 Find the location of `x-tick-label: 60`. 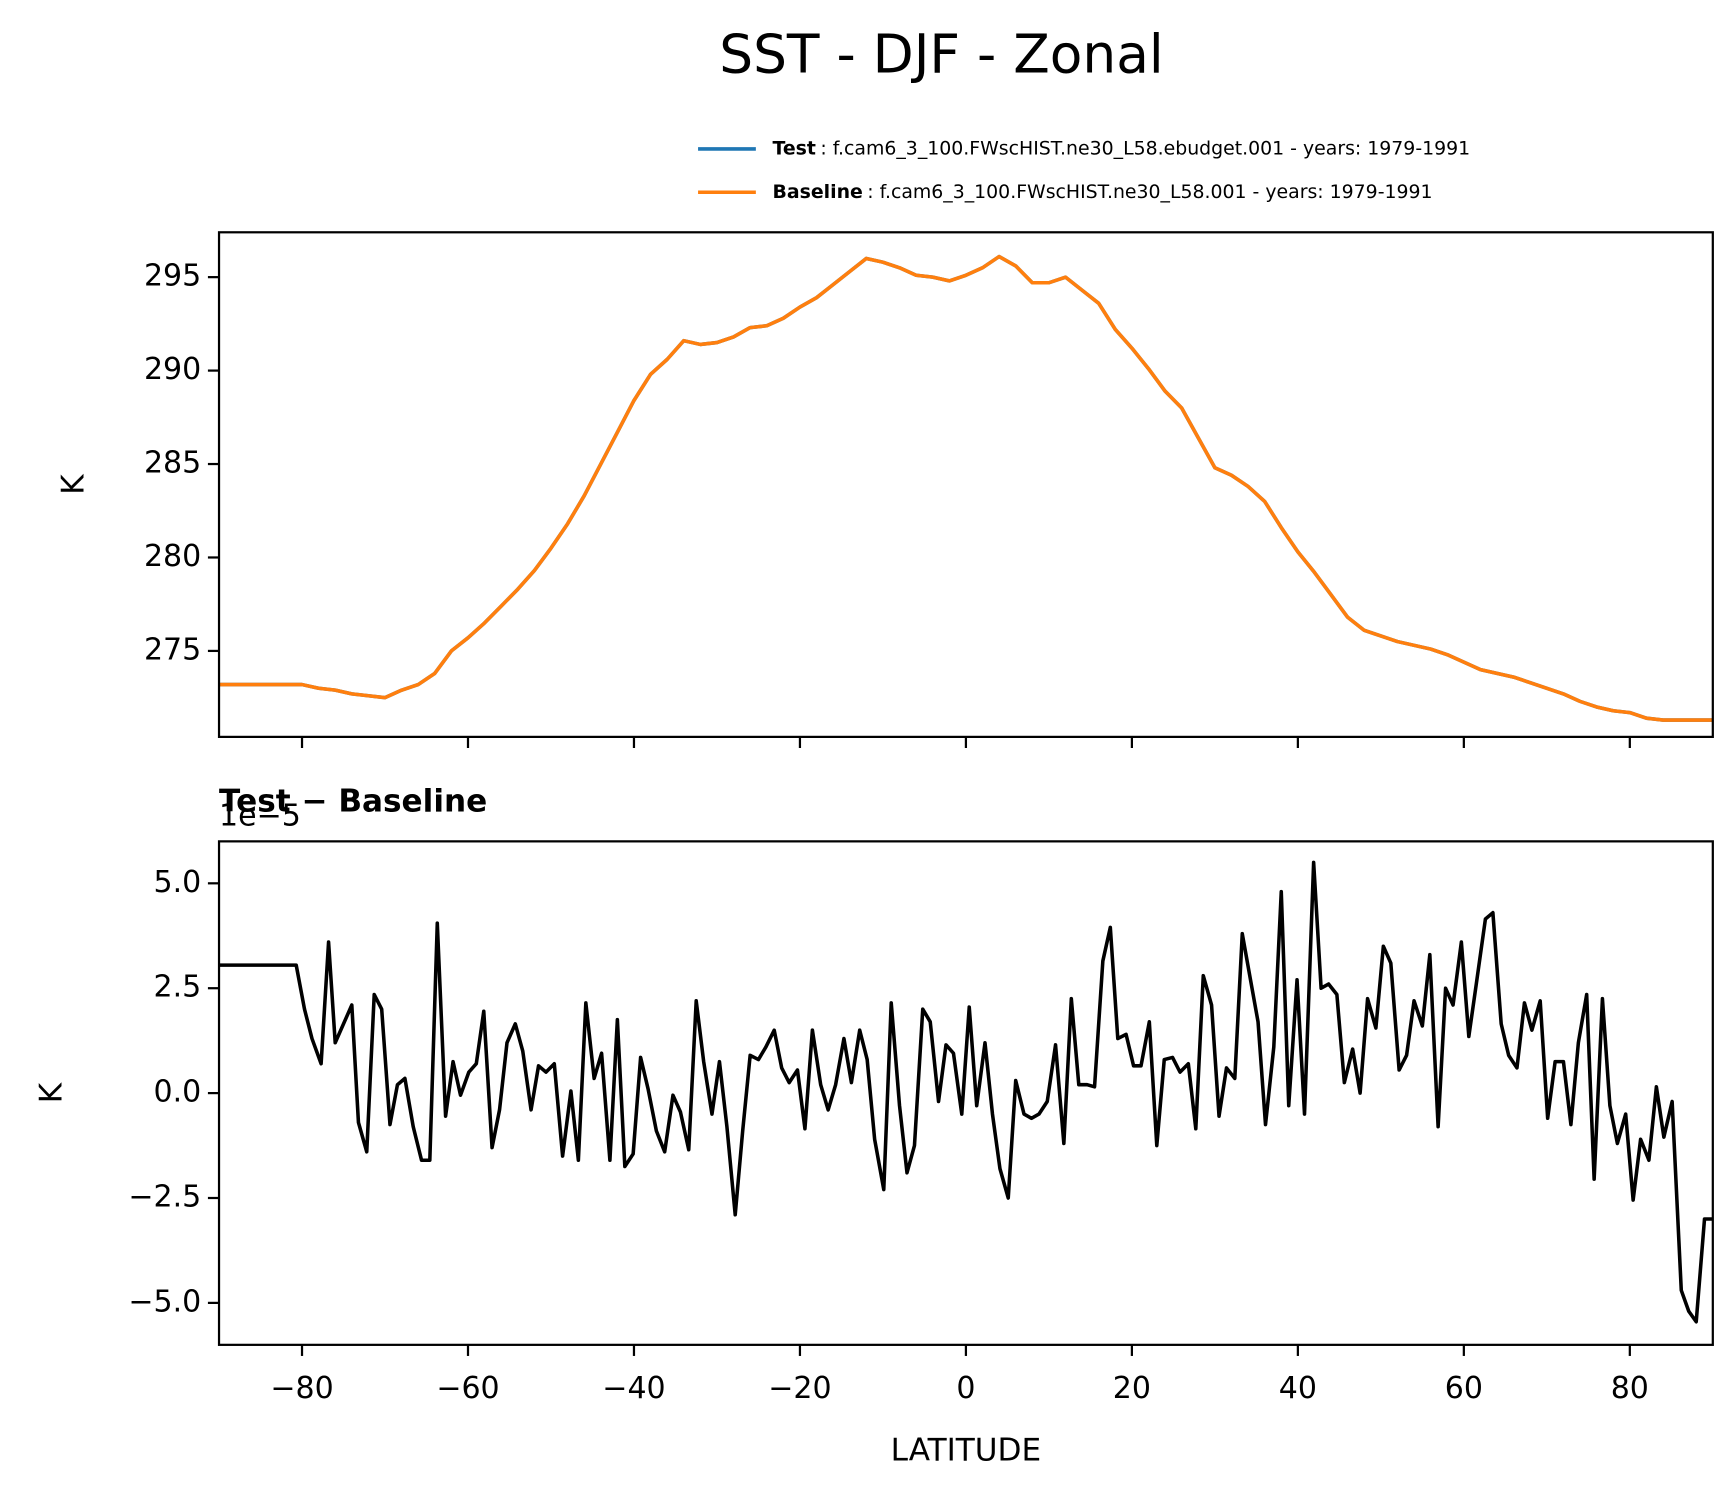

x-tick-label: 60 is located at coordinates (1464, 1388).